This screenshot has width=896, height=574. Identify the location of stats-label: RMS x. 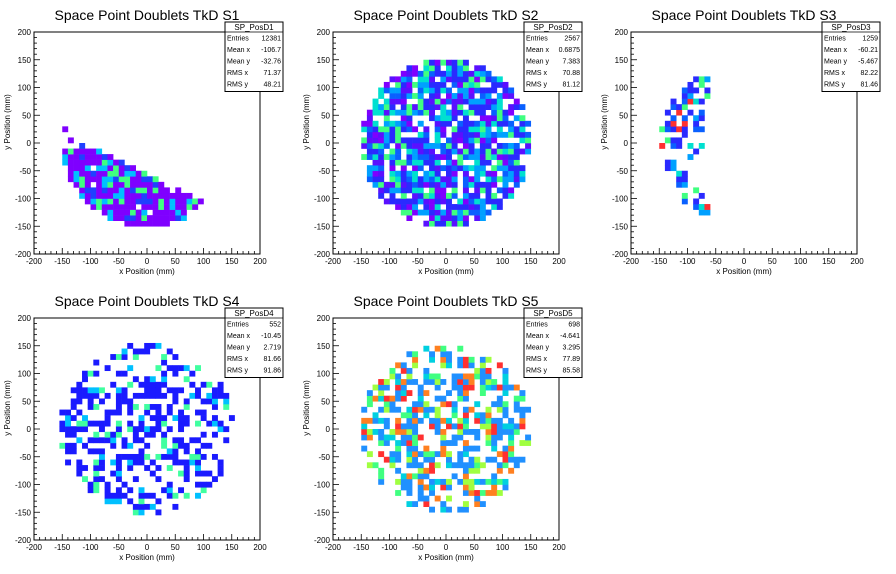
(835, 73).